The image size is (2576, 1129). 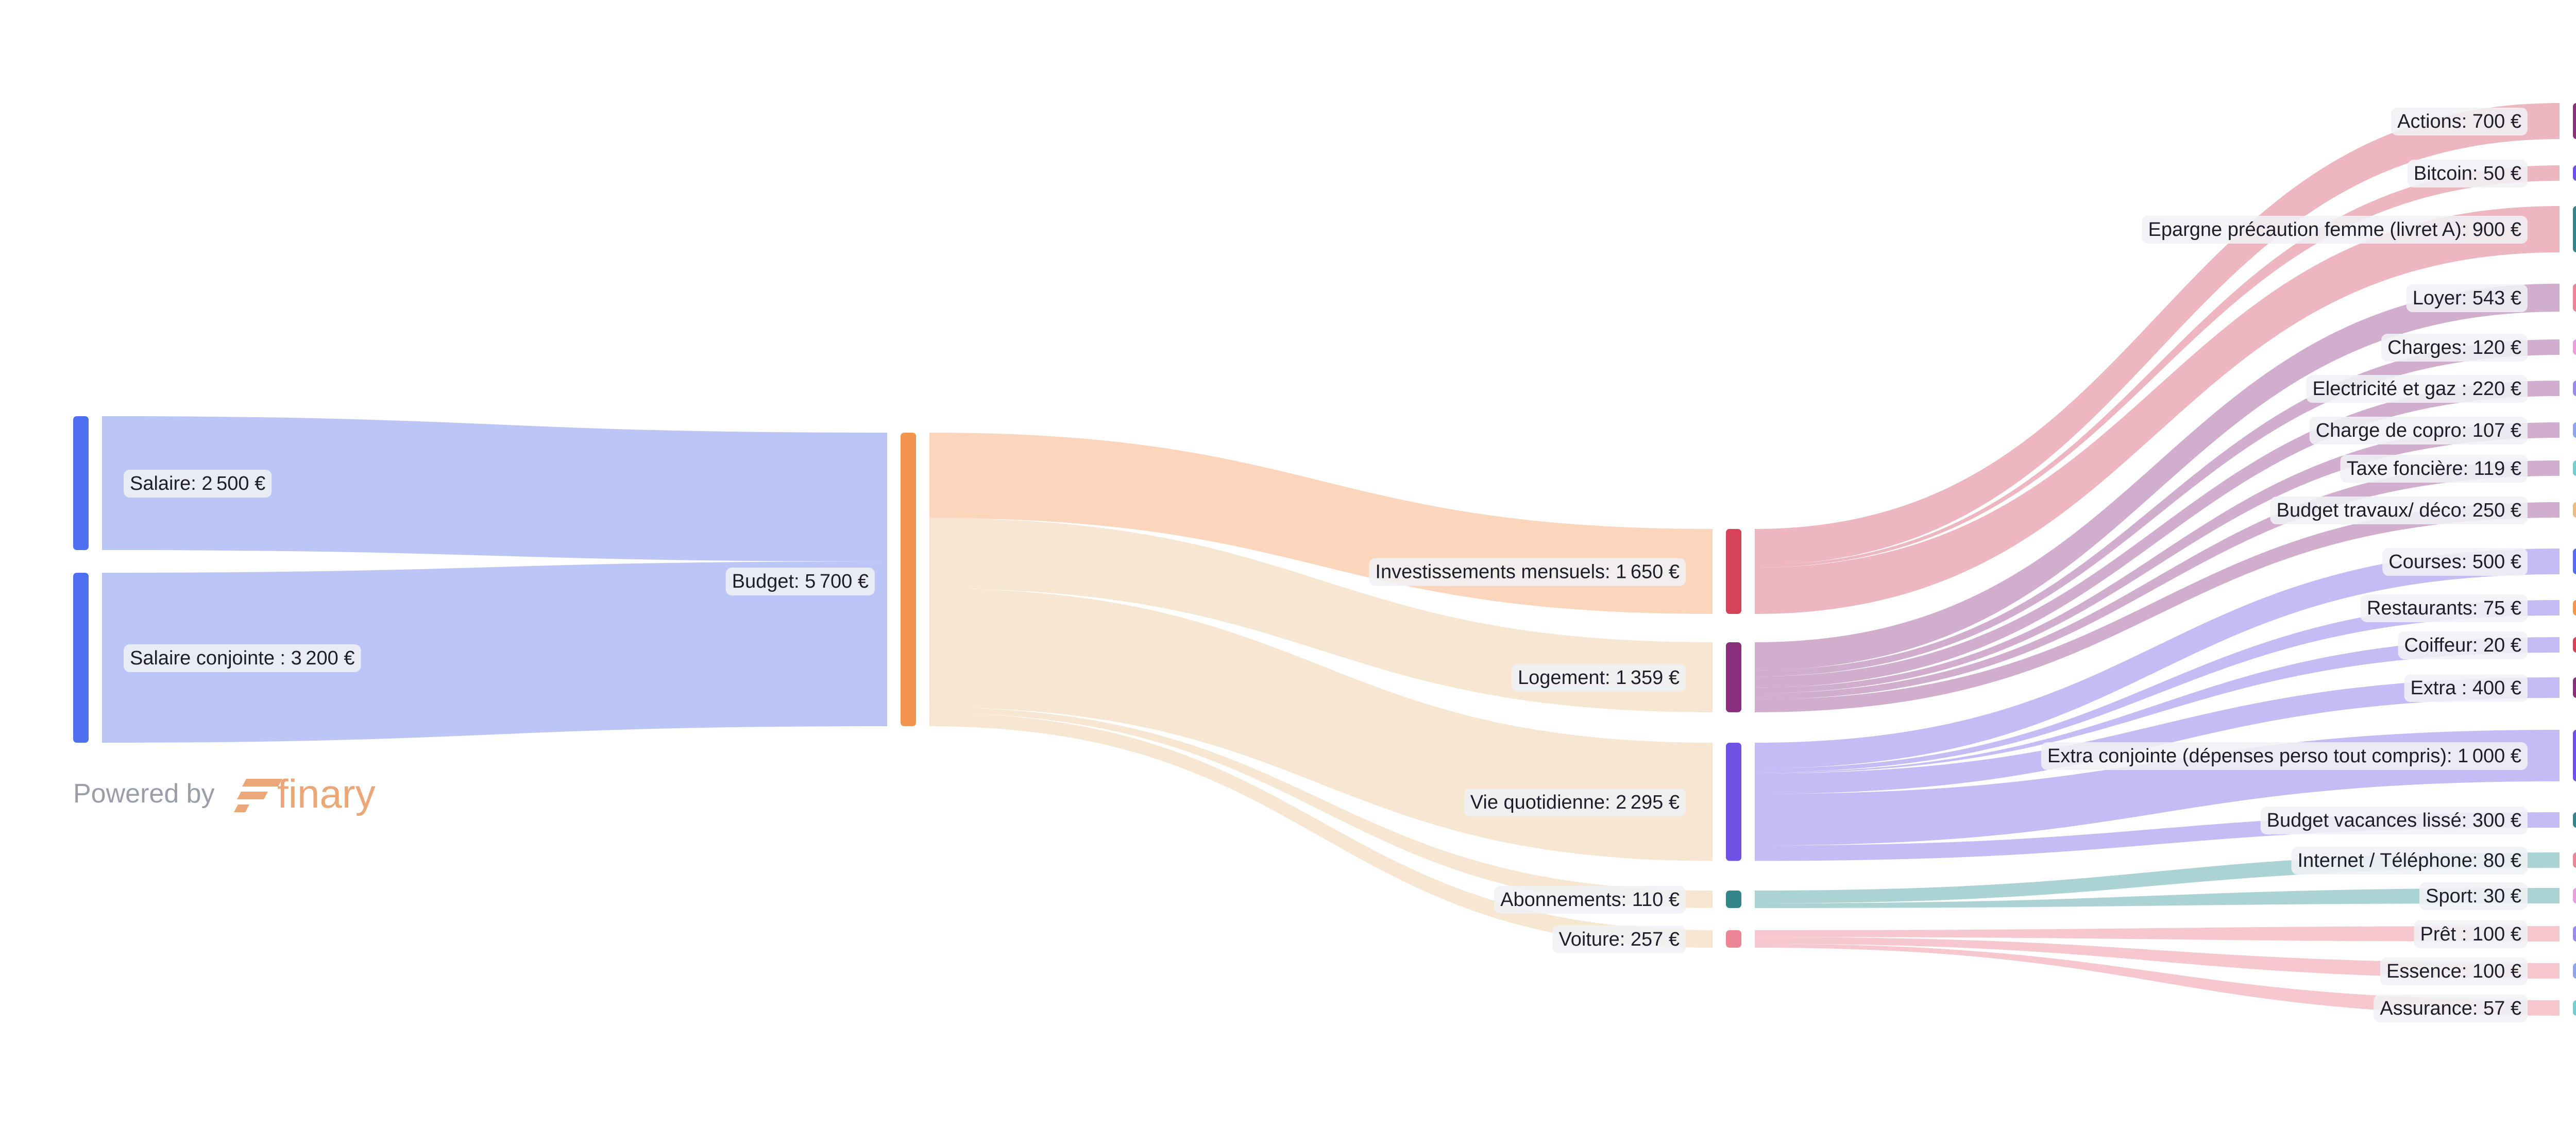 What do you see at coordinates (2574, 645) in the screenshot?
I see `sankey-node-coiffeur` at bounding box center [2574, 645].